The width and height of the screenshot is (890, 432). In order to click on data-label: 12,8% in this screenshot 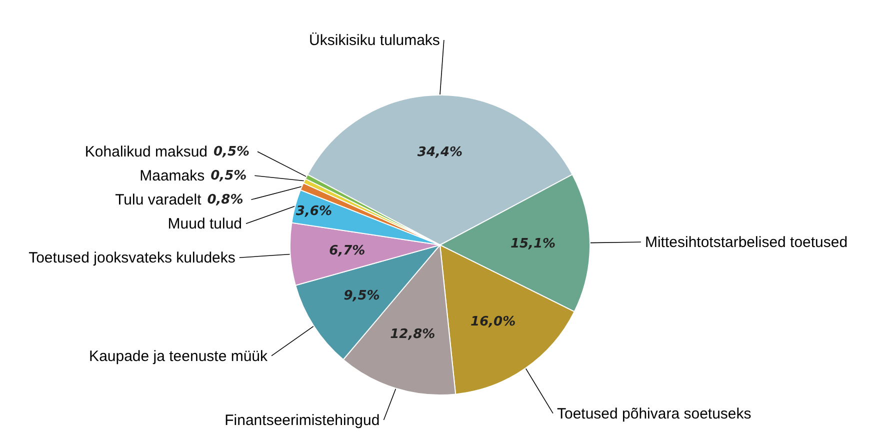, I will do `click(413, 334)`.